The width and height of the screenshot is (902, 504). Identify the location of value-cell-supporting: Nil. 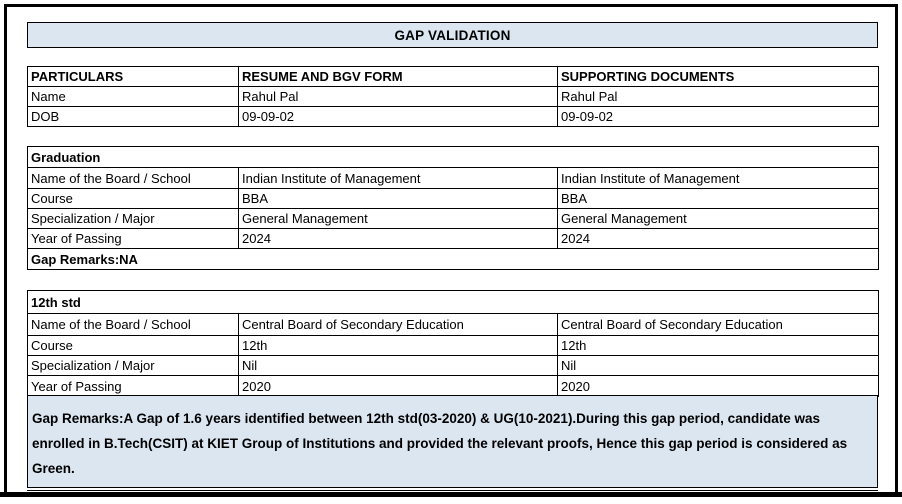
(718, 365).